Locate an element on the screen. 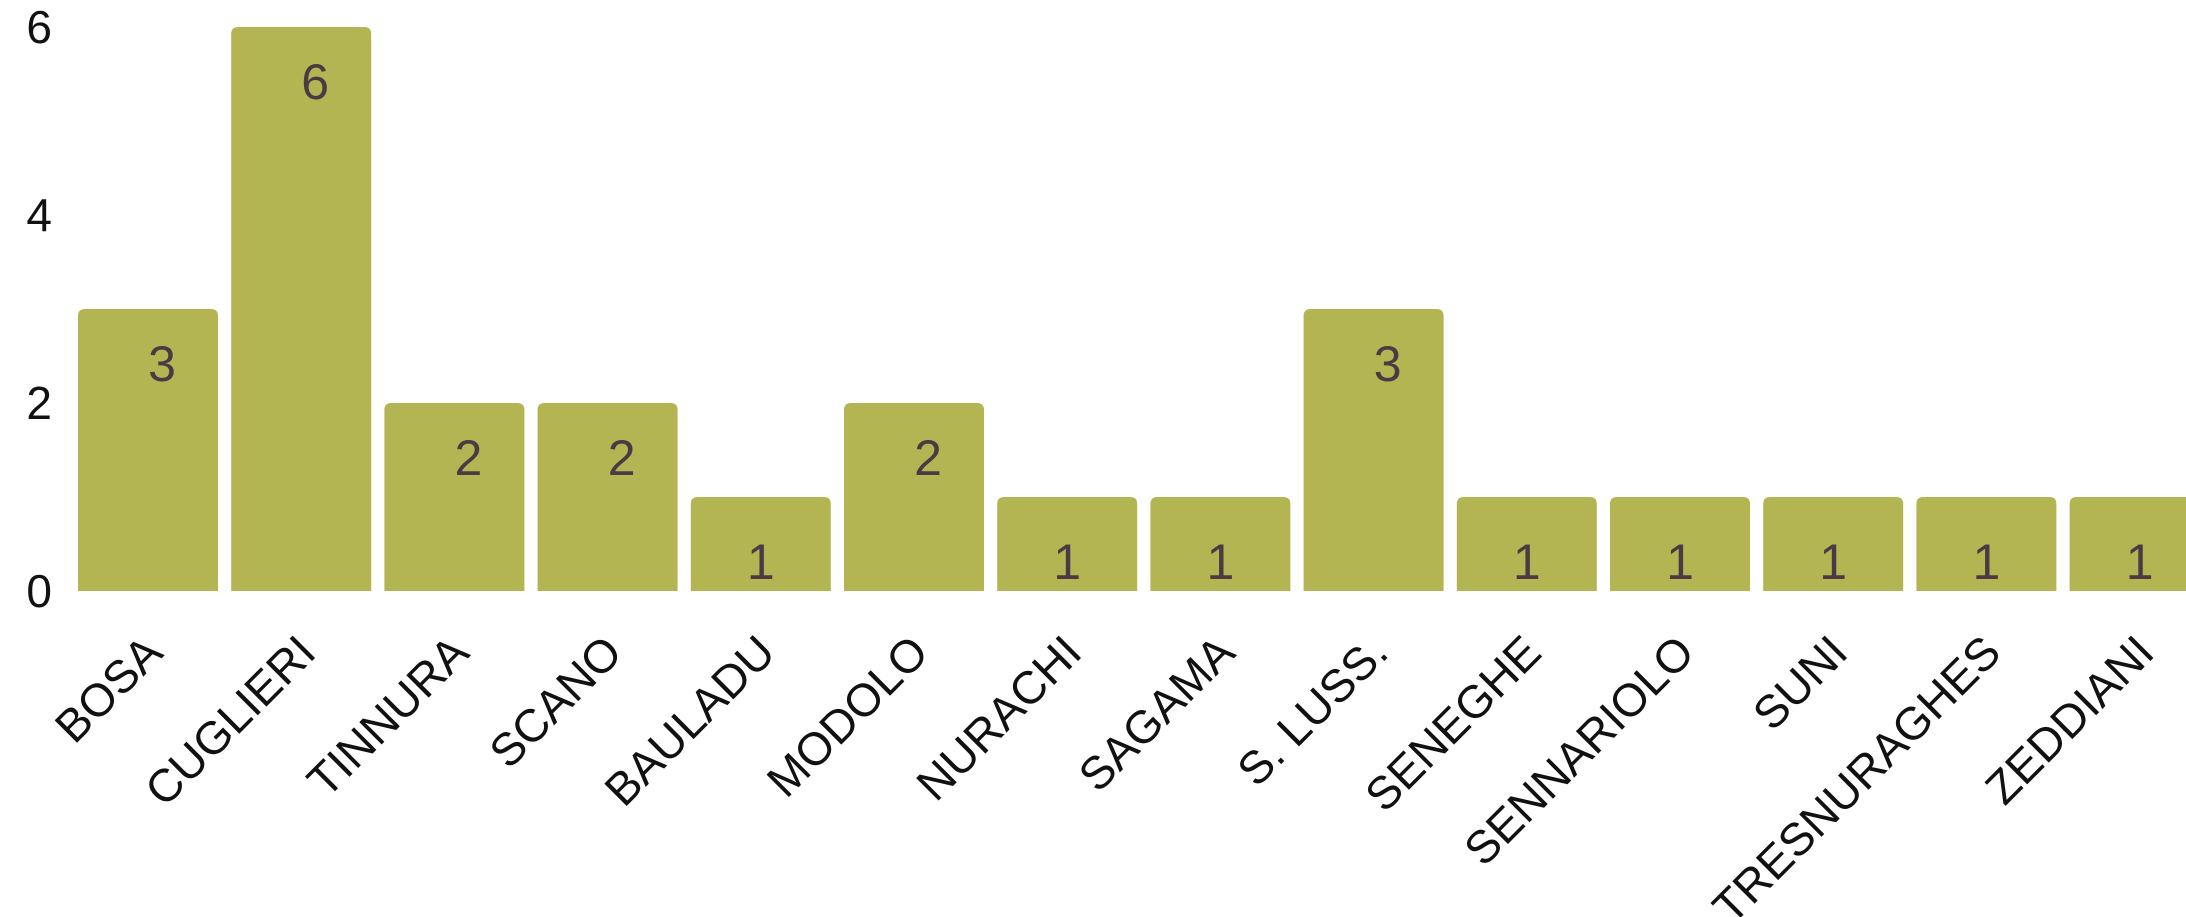  y-tick-label: 0 is located at coordinates (39, 591).